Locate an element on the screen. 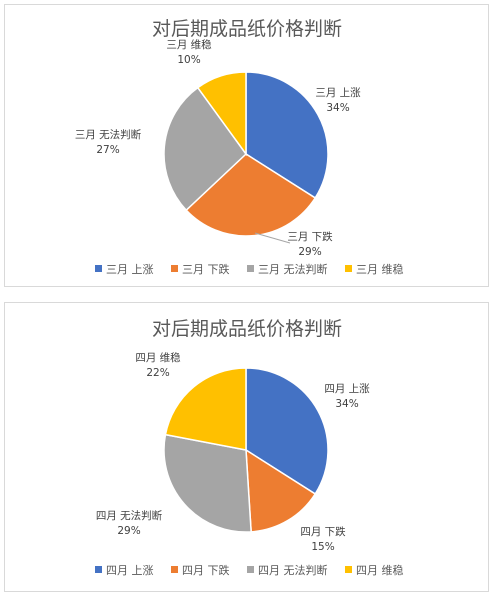 This screenshot has height=596, width=493. legend-entry: 四月 上涨 is located at coordinates (130, 570).